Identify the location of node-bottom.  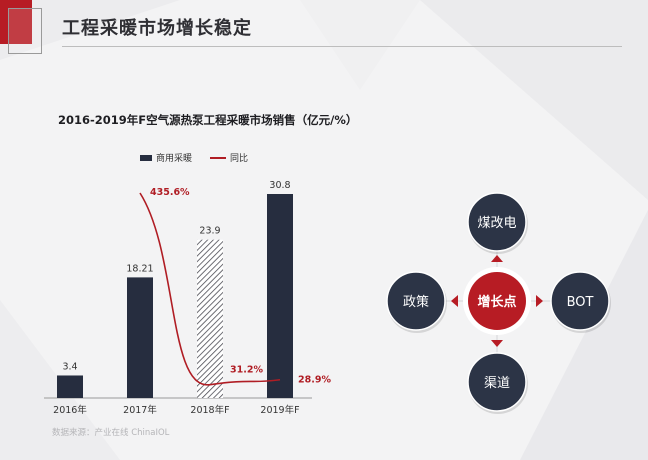
(497, 382).